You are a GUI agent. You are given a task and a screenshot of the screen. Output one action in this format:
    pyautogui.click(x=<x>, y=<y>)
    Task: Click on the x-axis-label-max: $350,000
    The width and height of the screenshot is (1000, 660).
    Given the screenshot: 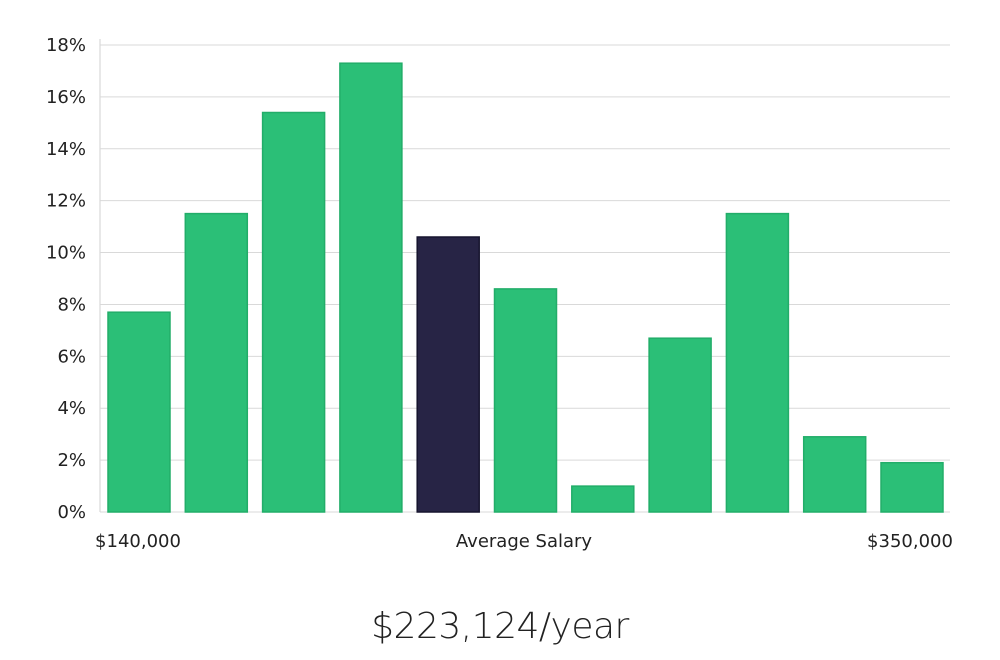 What is the action you would take?
    pyautogui.click(x=910, y=541)
    